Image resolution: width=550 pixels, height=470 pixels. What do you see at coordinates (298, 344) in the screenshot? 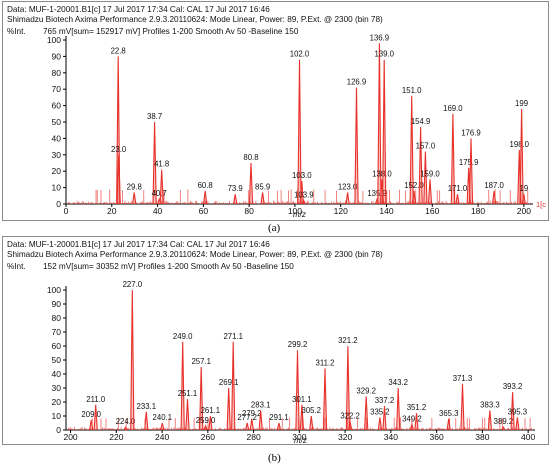
I see `peak-label: 299.2` at bounding box center [298, 344].